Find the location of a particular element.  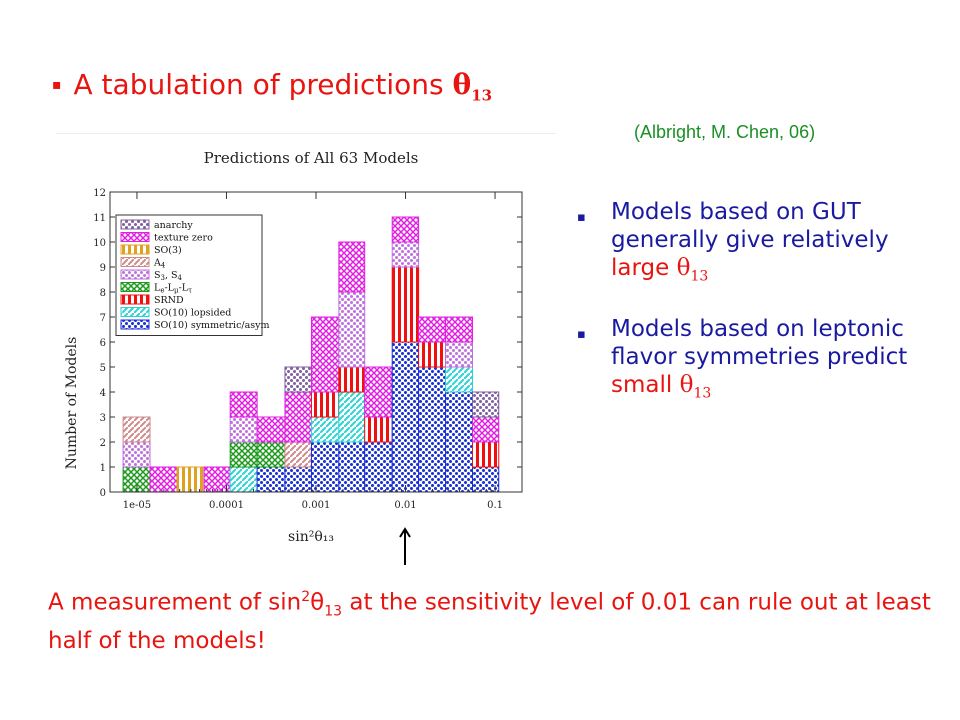

x-axis-label: sin²θ₁₃ is located at coordinates (311, 537).